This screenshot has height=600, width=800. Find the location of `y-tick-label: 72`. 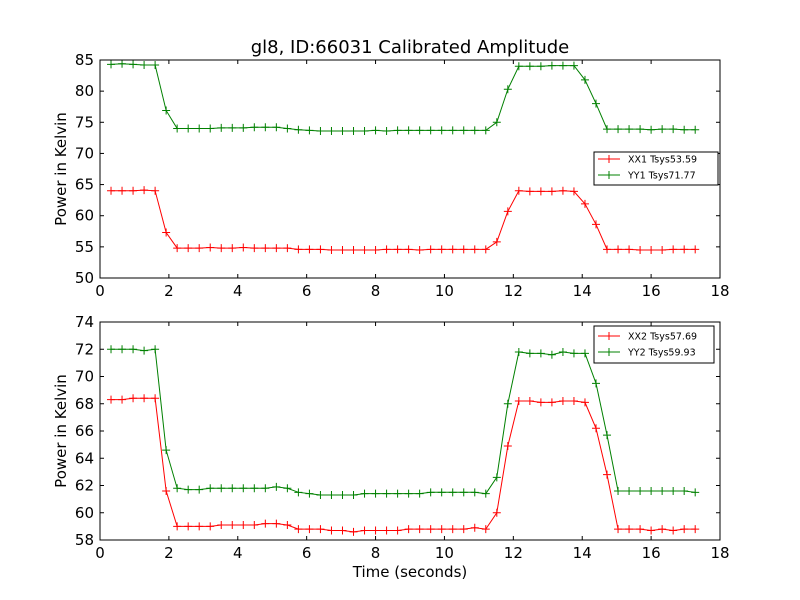

y-tick-label: 72 is located at coordinates (84, 349).